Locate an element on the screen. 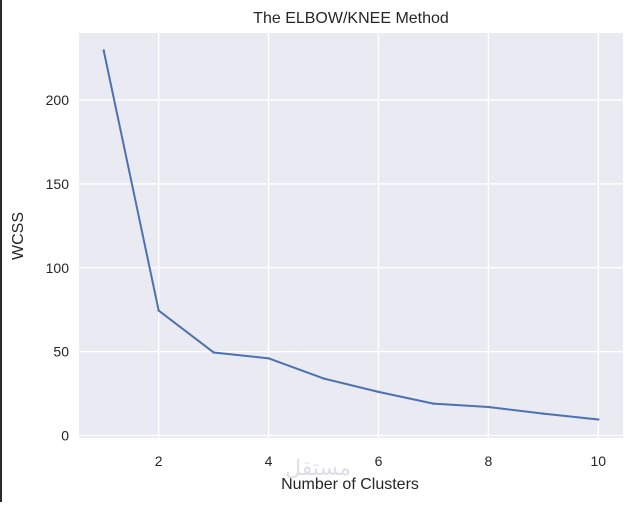  x-tick-label: 8 is located at coordinates (488, 461).